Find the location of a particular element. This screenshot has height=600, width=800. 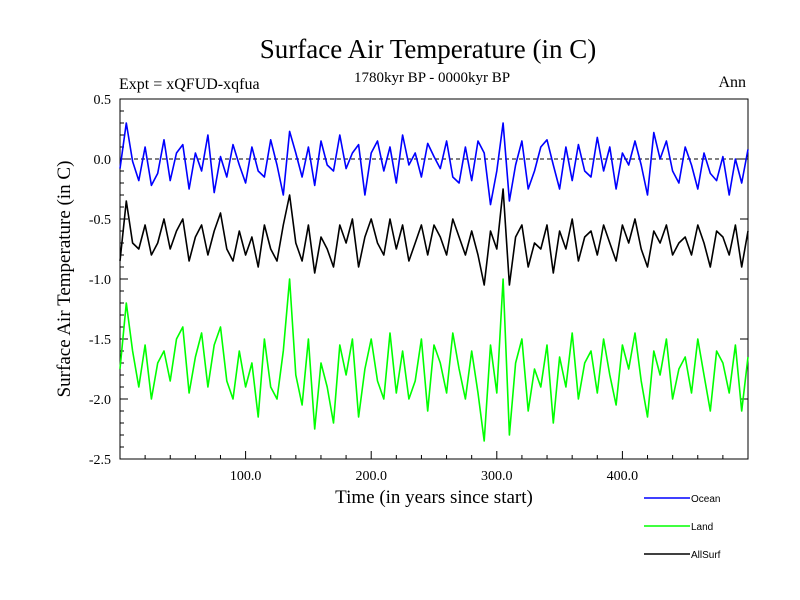

y-axis-label: Surface Air Temperature (in C) is located at coordinates (64, 279).